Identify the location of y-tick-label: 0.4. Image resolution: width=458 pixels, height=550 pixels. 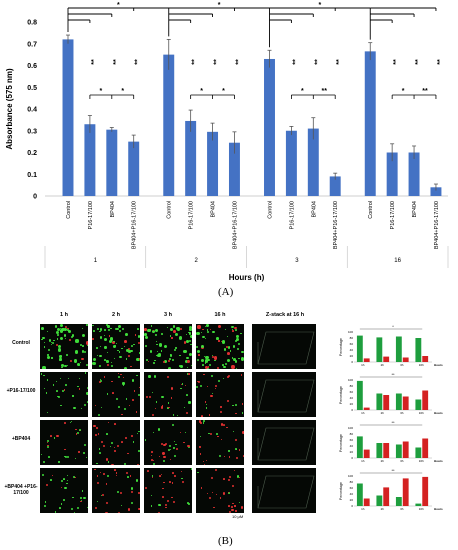
(32, 110).